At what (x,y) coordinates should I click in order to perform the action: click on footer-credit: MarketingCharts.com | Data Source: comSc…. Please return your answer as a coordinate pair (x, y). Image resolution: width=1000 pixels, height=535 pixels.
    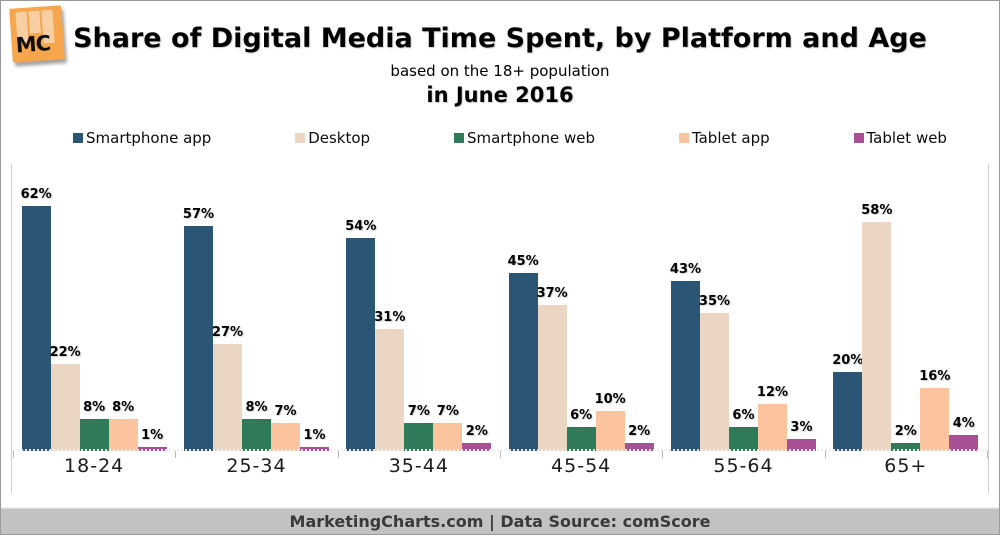
    Looking at the image, I should click on (500, 521).